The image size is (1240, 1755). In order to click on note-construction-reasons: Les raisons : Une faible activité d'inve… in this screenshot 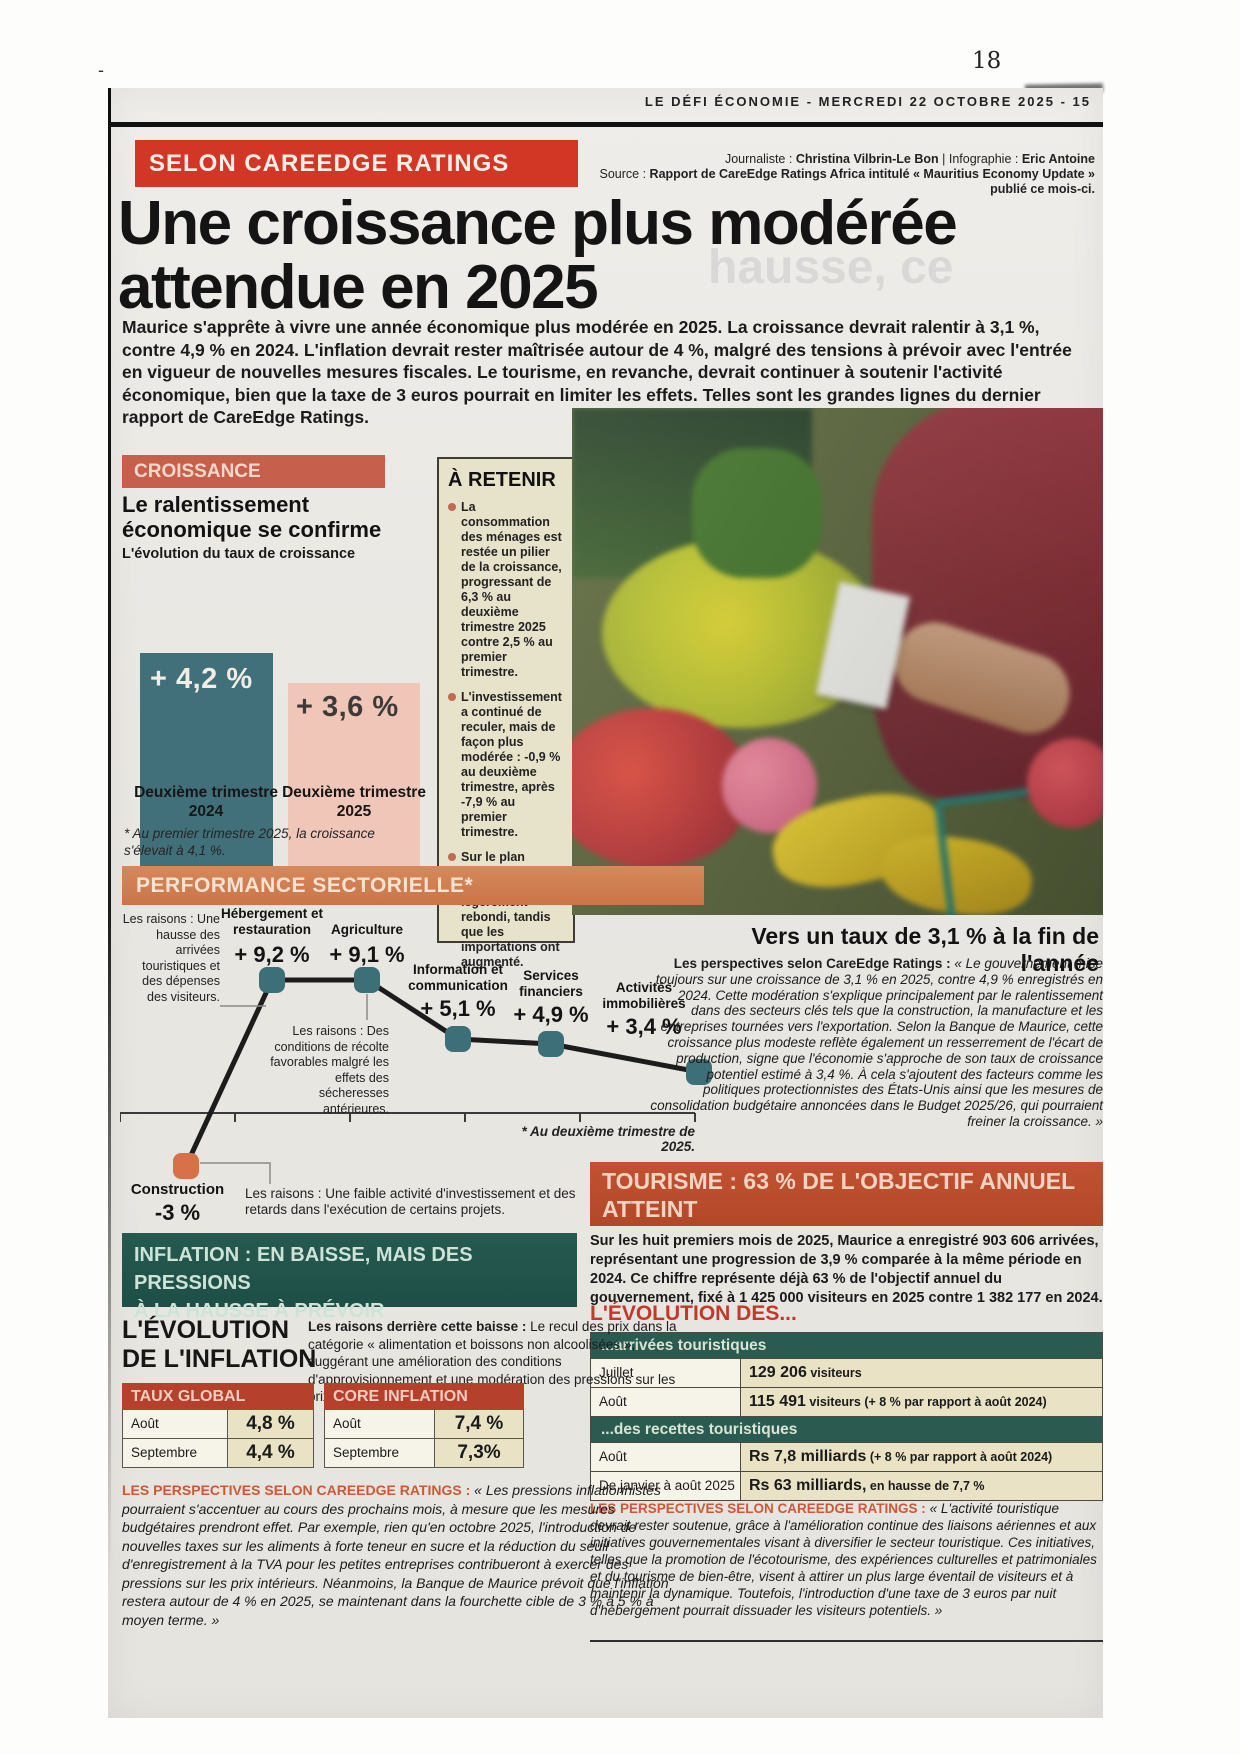, I will do `click(410, 1201)`.